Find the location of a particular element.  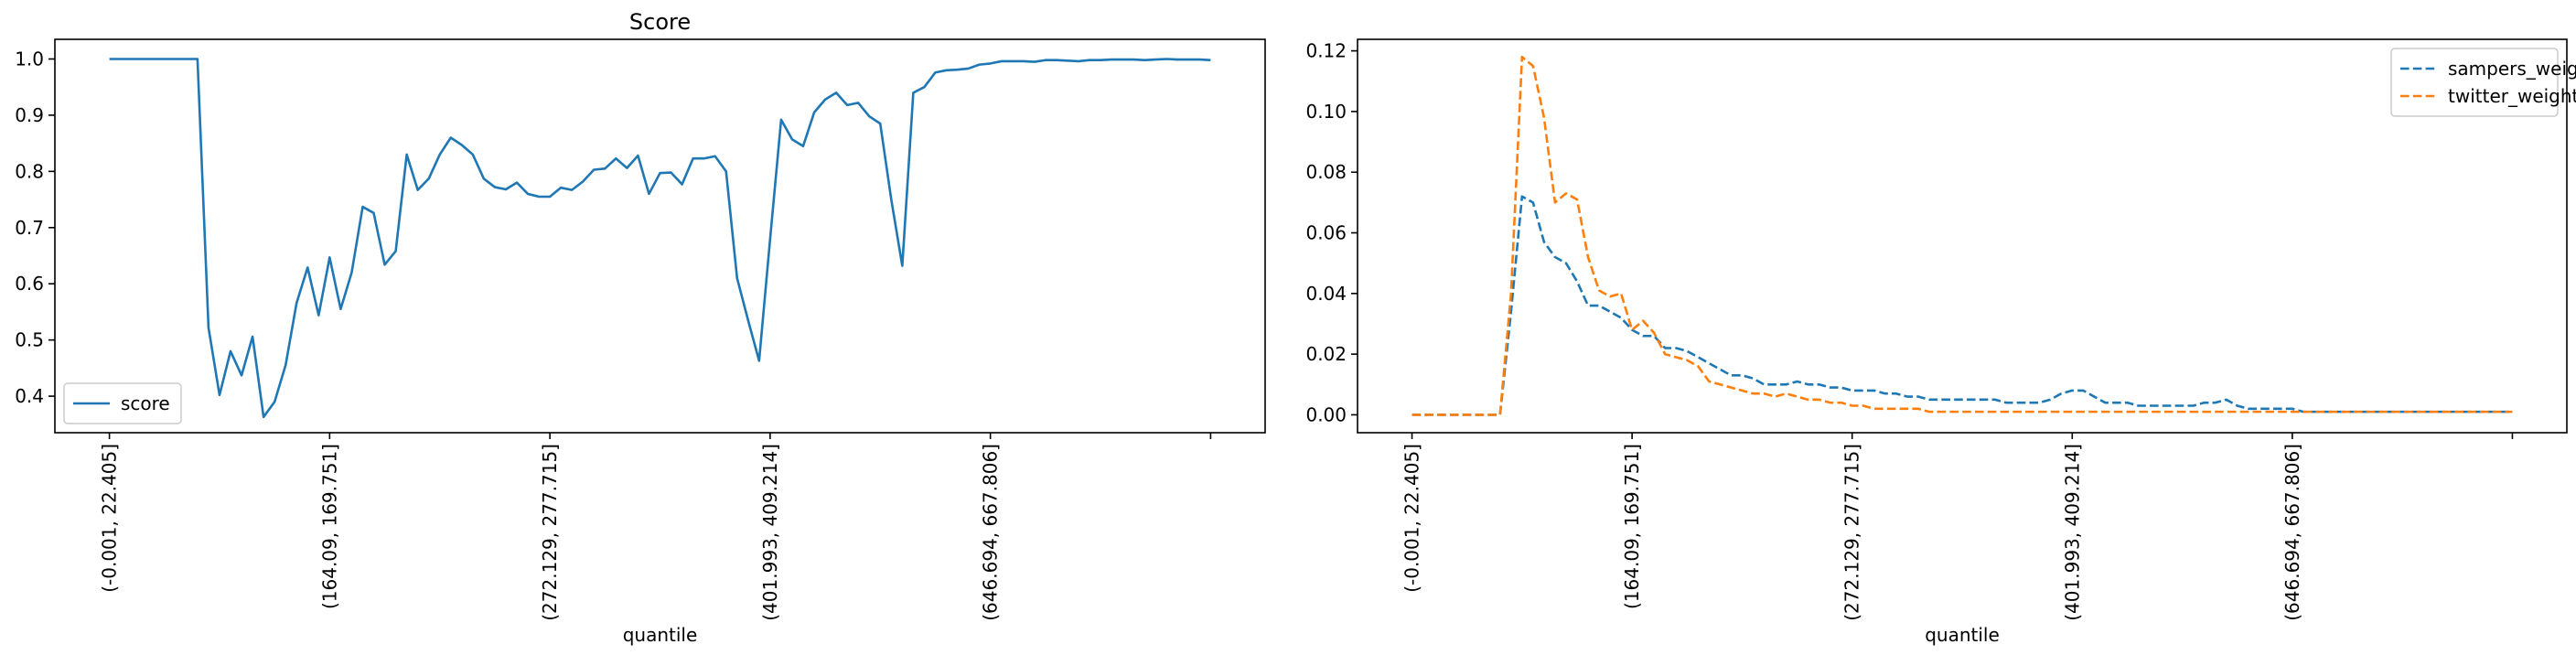

y-tick-label: 0.04 is located at coordinates (1326, 294).